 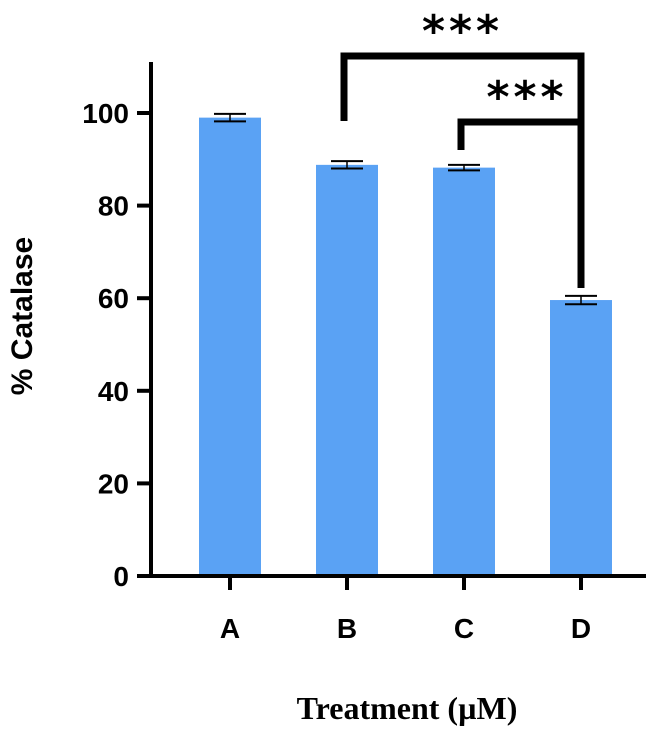 What do you see at coordinates (113, 483) in the screenshot?
I see `y-tick-label-20: 20` at bounding box center [113, 483].